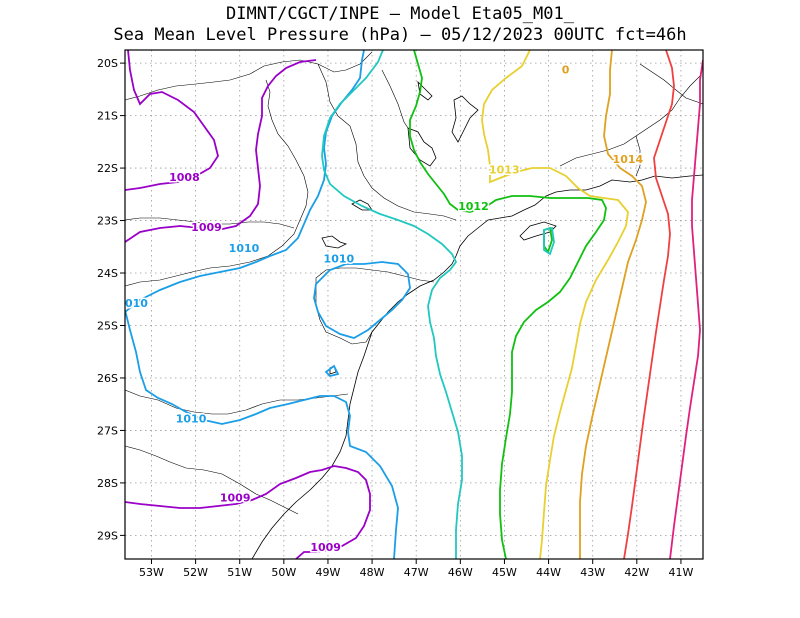 The height and width of the screenshot is (618, 800). I want to click on isobar-label: 0, so click(566, 70).